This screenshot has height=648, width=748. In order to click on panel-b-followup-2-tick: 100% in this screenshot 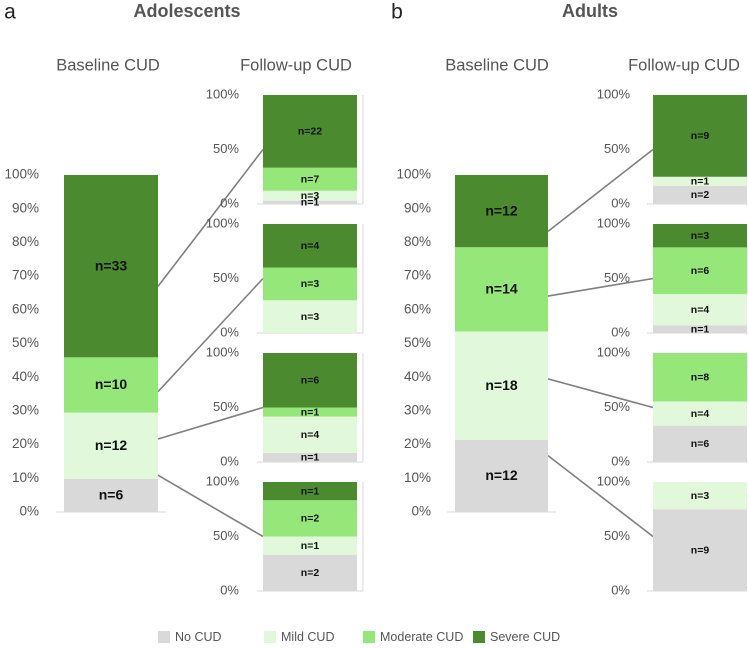, I will do `click(614, 222)`.